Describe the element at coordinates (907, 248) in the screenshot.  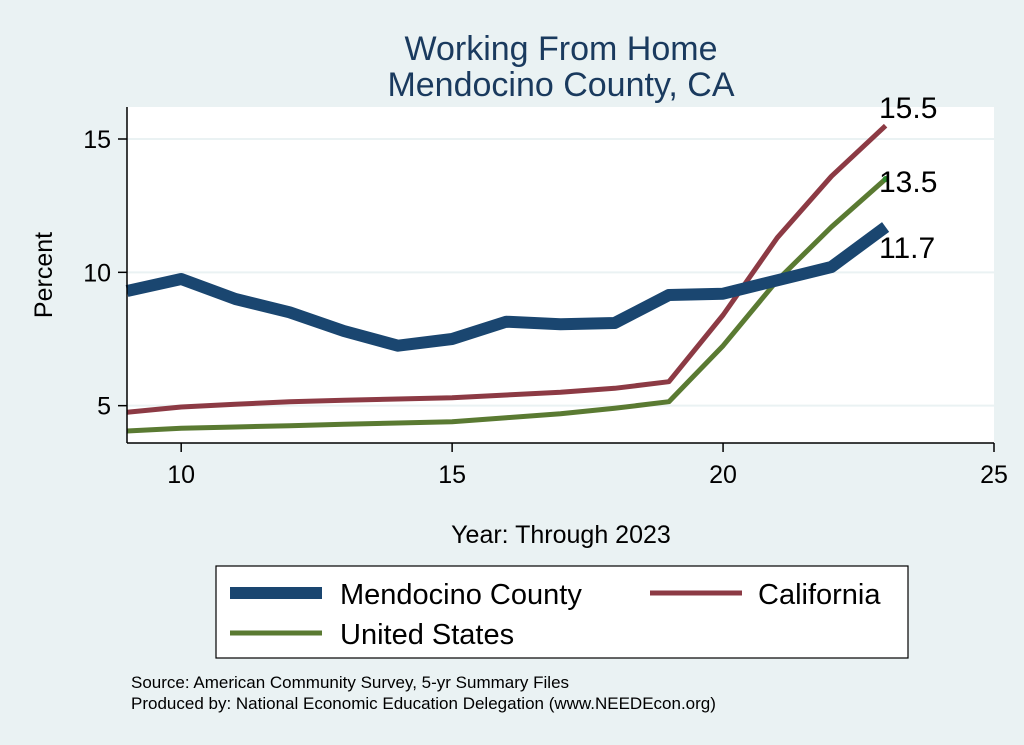
I see `end-label-mendocino: 11.7` at that location.